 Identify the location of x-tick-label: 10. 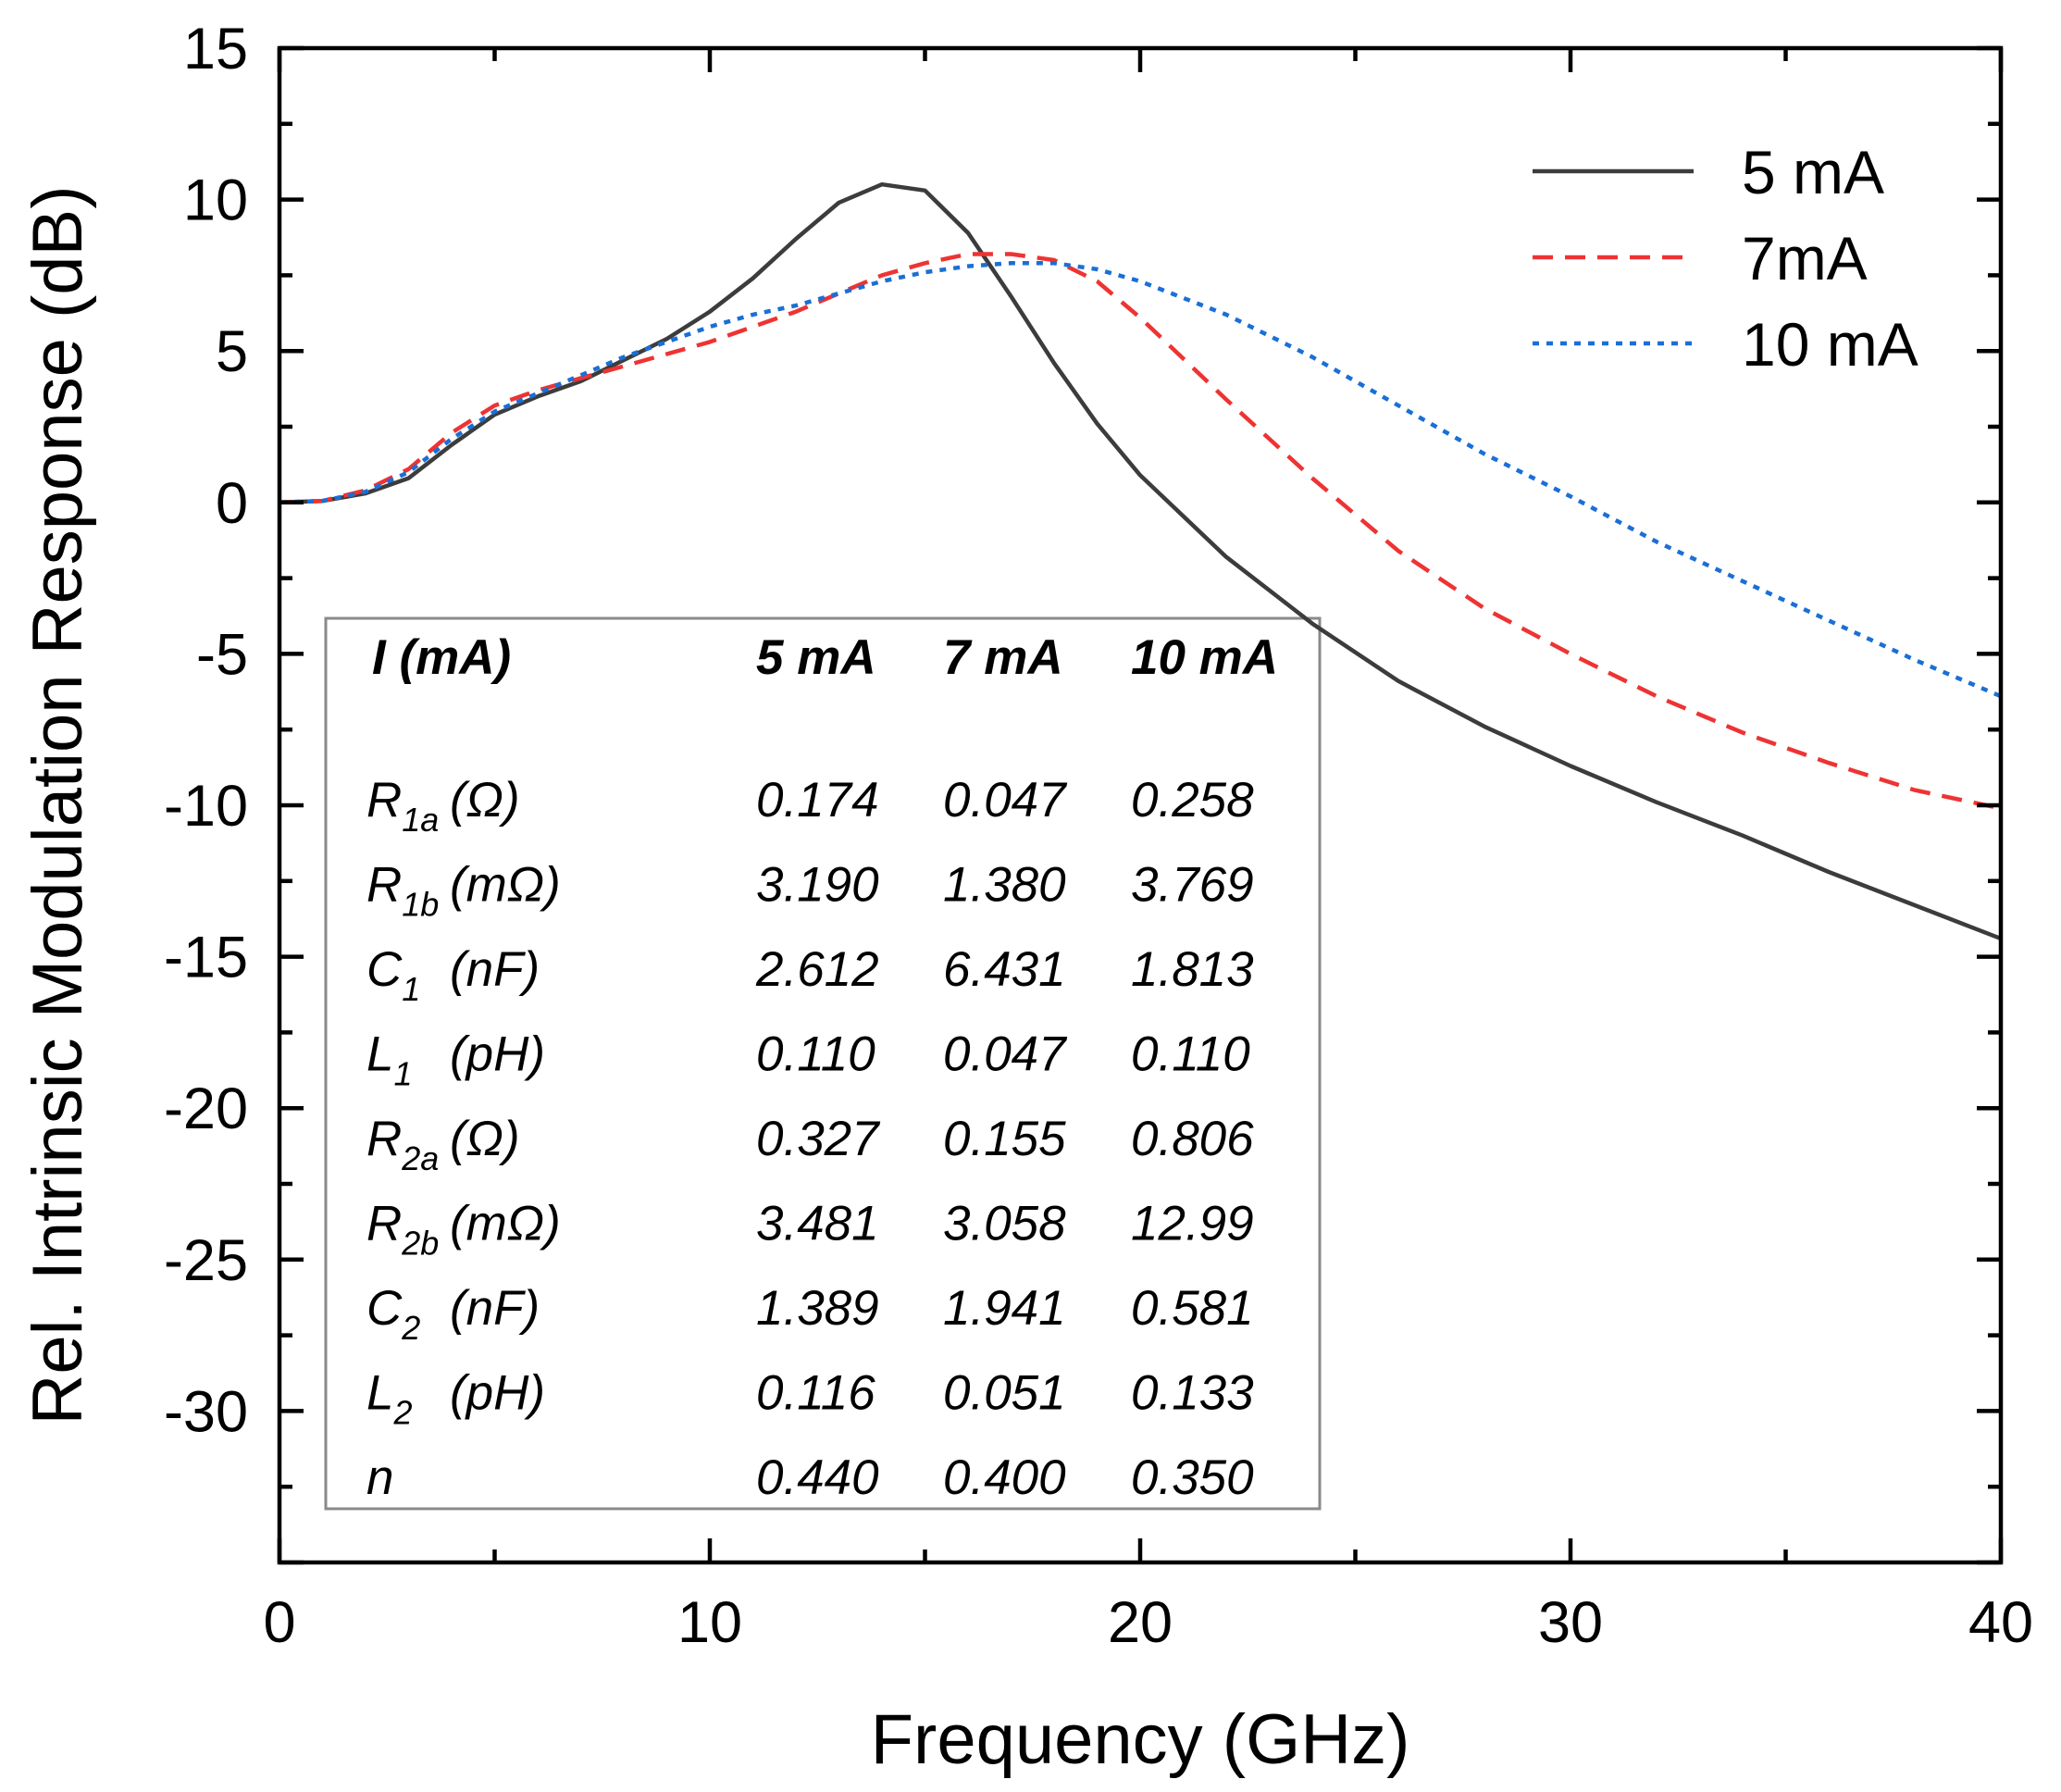
(710, 1622).